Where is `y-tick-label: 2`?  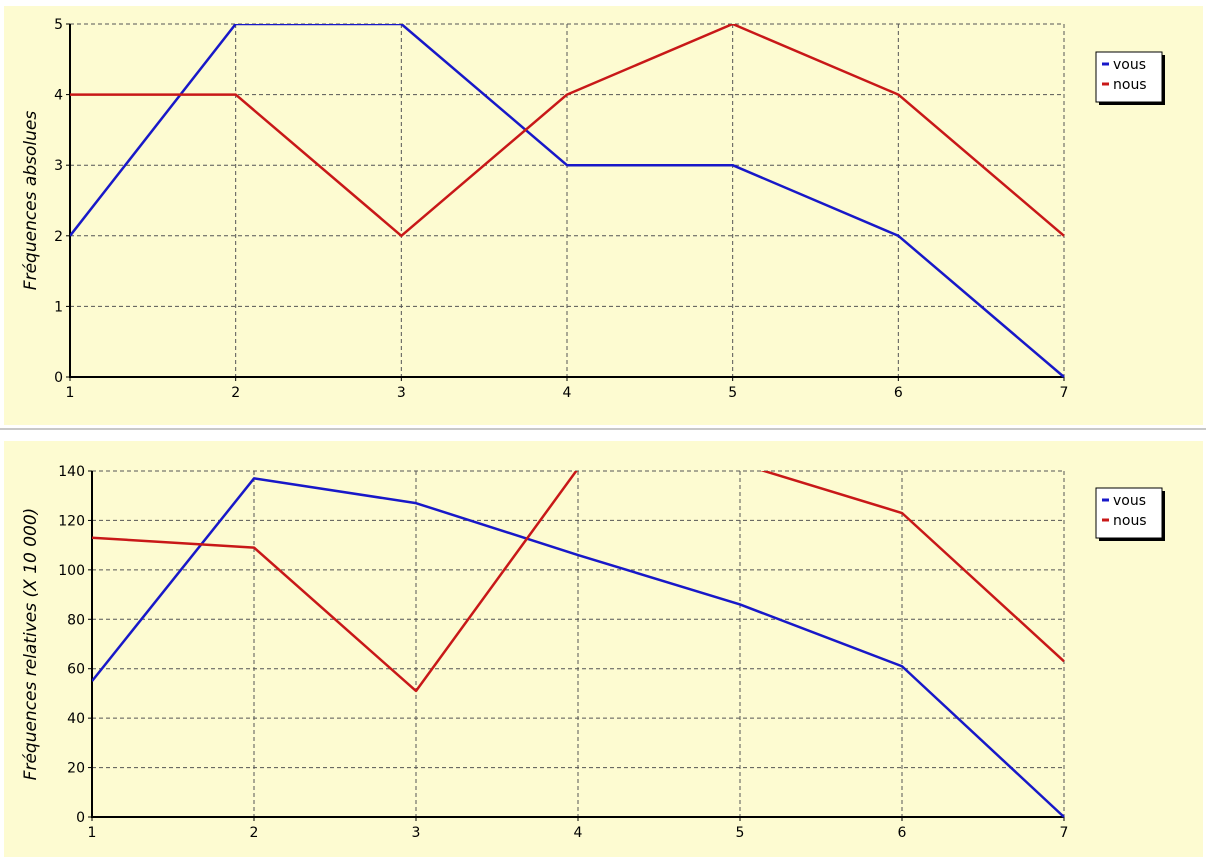
y-tick-label: 2 is located at coordinates (58, 237).